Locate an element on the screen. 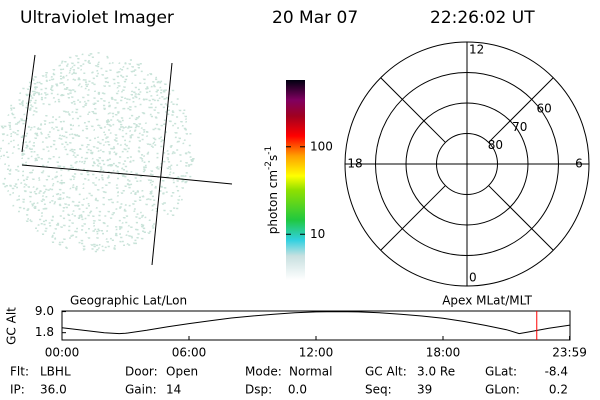 The height and width of the screenshot is (400, 600). parallel is located at coordinates (127, 174).